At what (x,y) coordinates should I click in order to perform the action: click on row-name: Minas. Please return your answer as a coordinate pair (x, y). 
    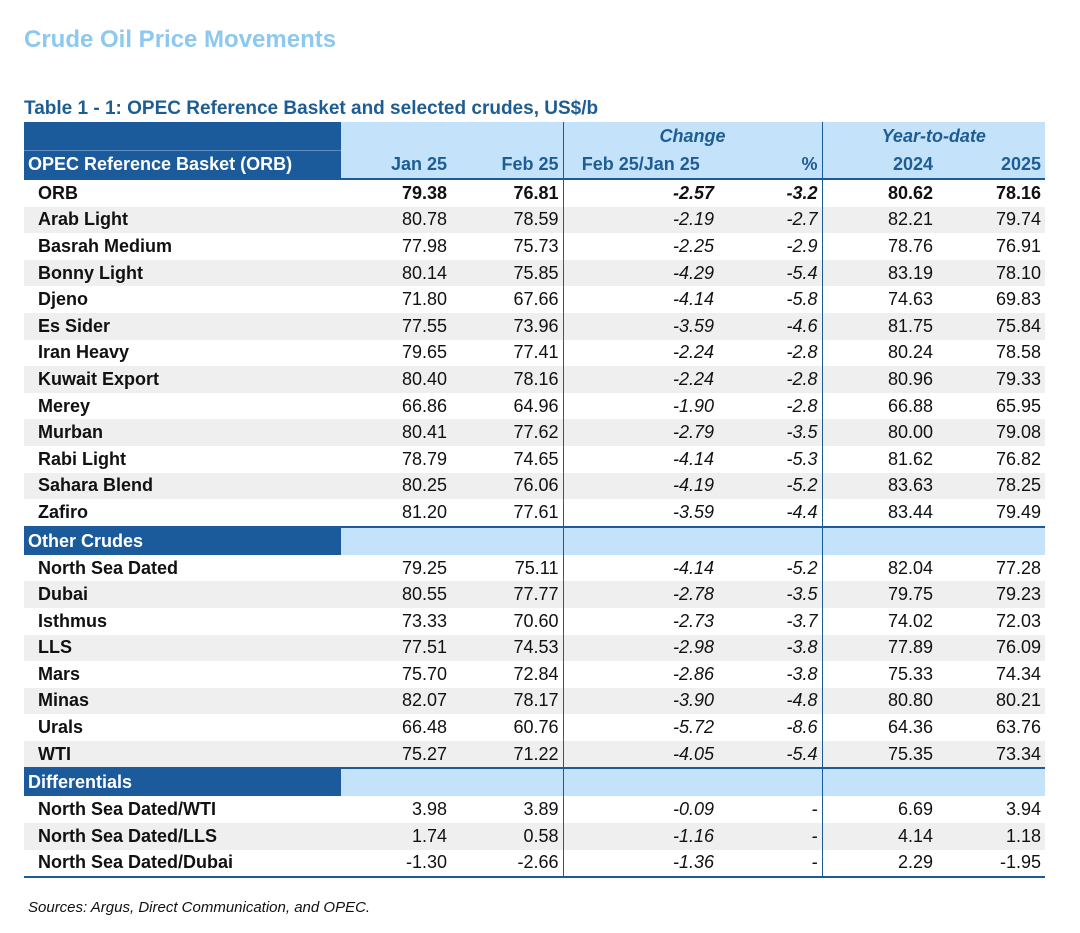
    Looking at the image, I should click on (182, 701).